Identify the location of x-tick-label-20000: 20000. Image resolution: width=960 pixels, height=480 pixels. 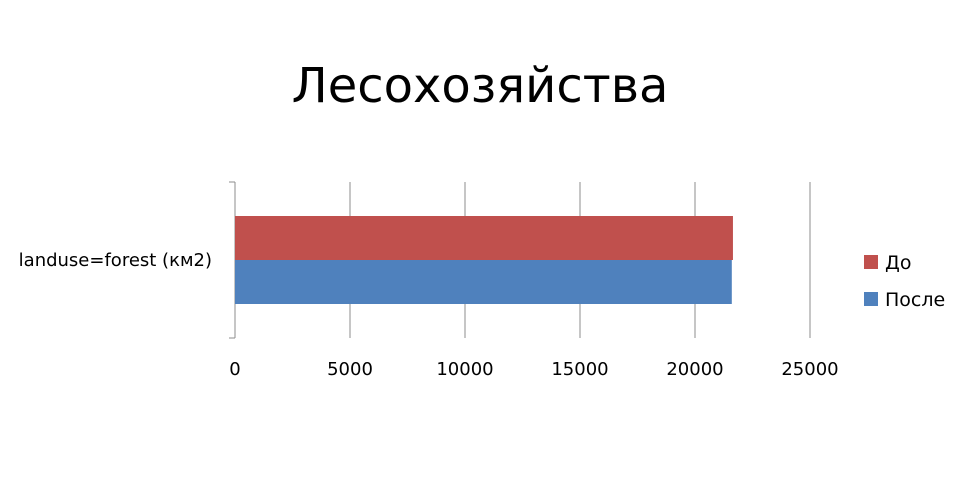
(694, 369).